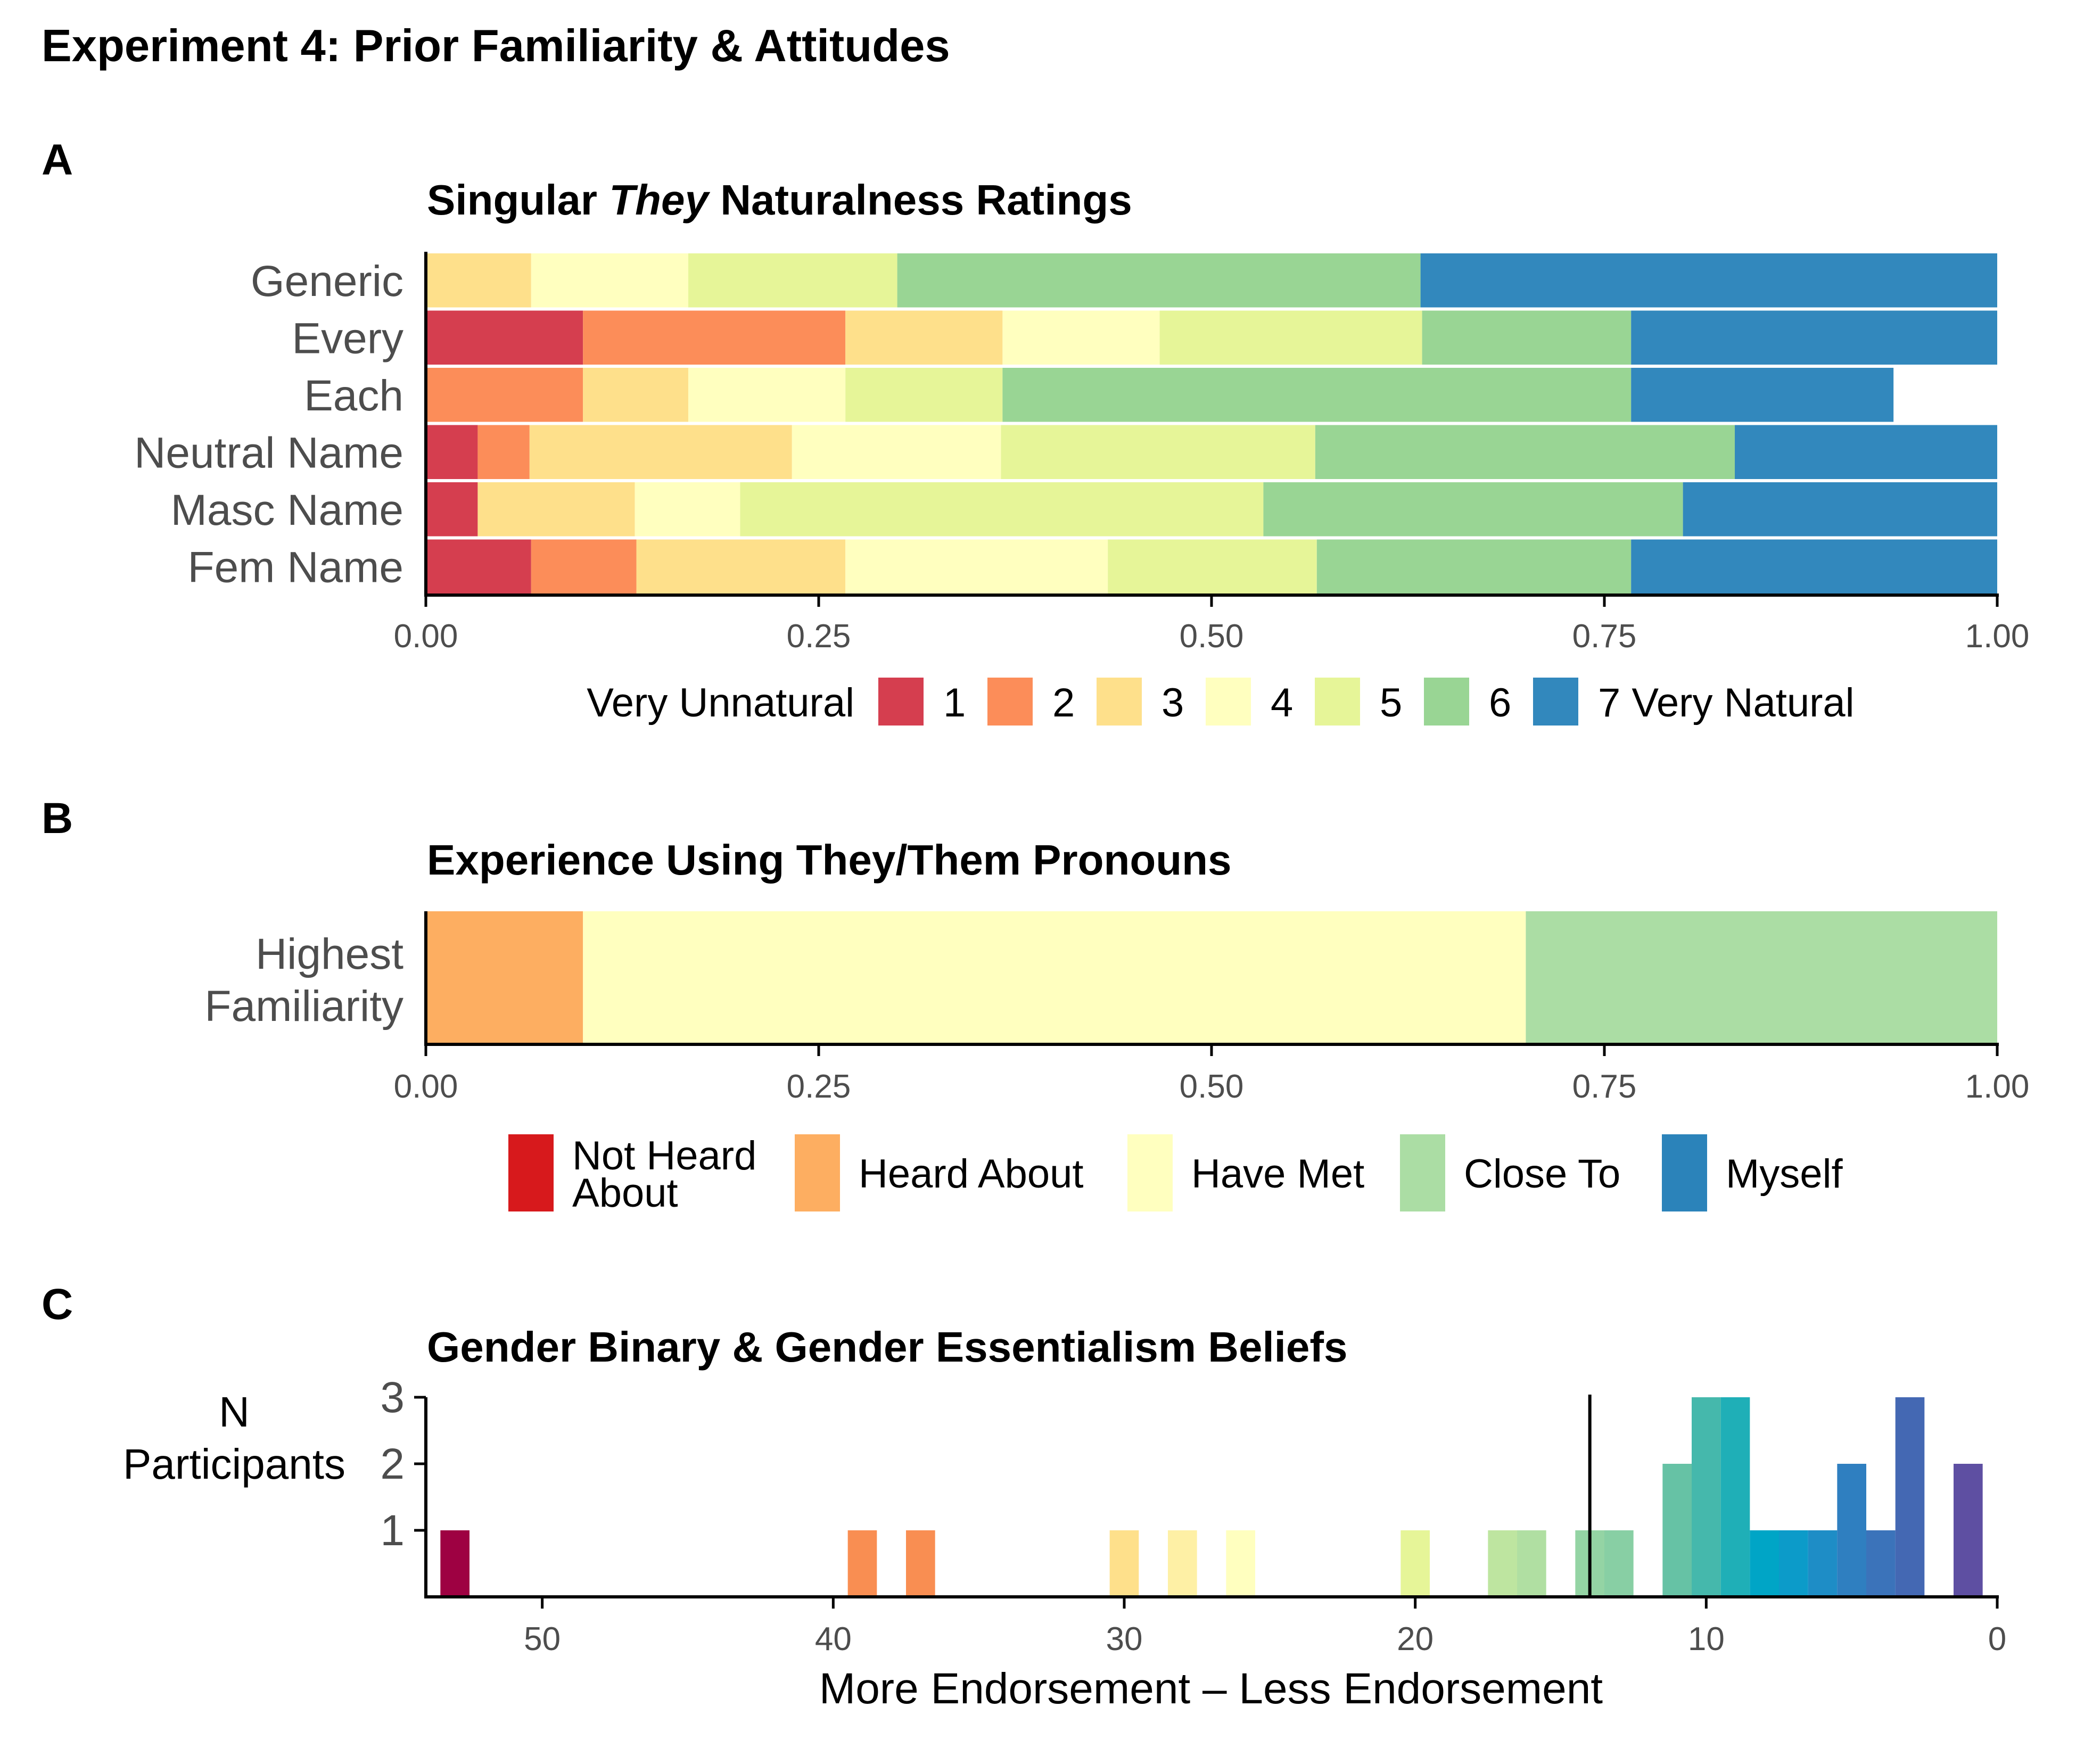  What do you see at coordinates (1415, 1639) in the screenshot?
I see `panel-c-x-tick-label: 20` at bounding box center [1415, 1639].